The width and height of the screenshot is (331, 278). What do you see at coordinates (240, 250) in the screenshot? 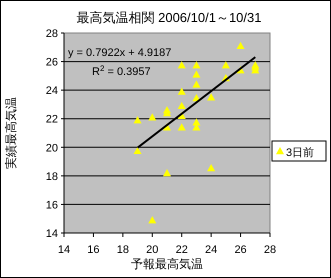
I see `x-tick-label: 26` at bounding box center [240, 250].